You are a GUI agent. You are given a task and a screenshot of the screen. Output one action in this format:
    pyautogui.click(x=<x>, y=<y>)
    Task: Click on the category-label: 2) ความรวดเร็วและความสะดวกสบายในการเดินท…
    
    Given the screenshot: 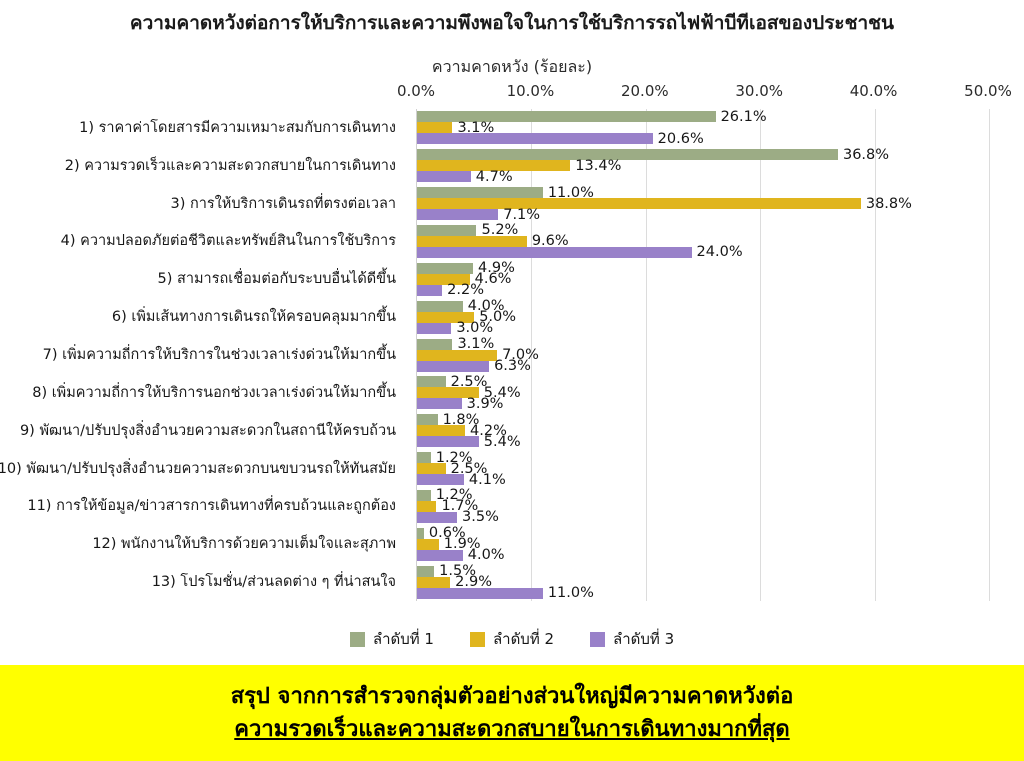 What is the action you would take?
    pyautogui.click(x=230, y=165)
    